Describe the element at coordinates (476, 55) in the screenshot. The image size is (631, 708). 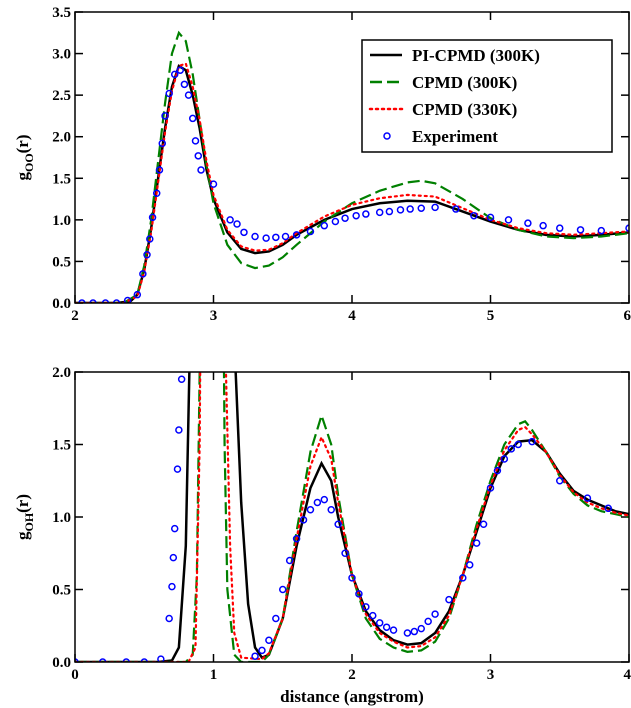
I see `legend-label: PI-CPMD (300K)` at that location.